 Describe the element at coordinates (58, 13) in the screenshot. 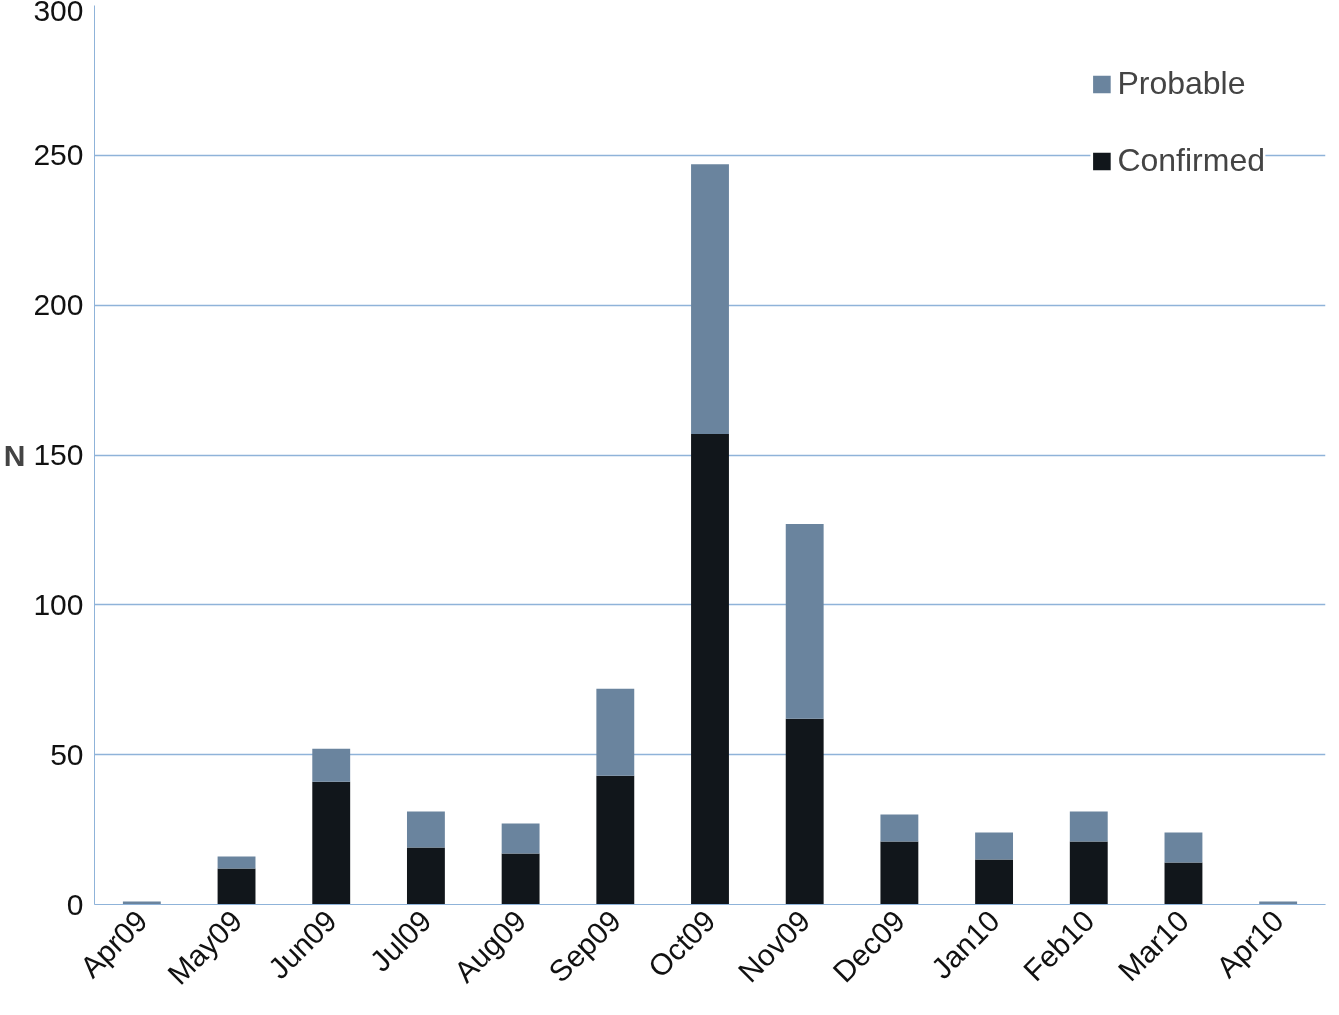

I see `y-tick-label: 300` at that location.